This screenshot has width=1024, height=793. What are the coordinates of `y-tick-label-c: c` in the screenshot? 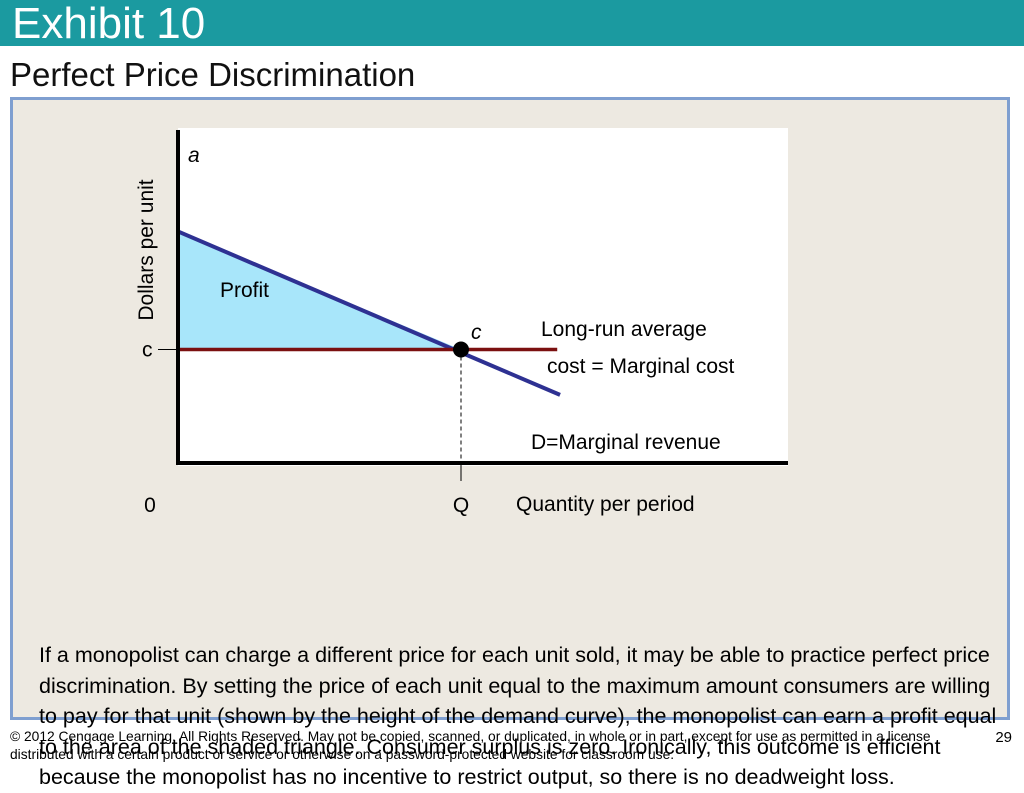 It's located at (147, 350).